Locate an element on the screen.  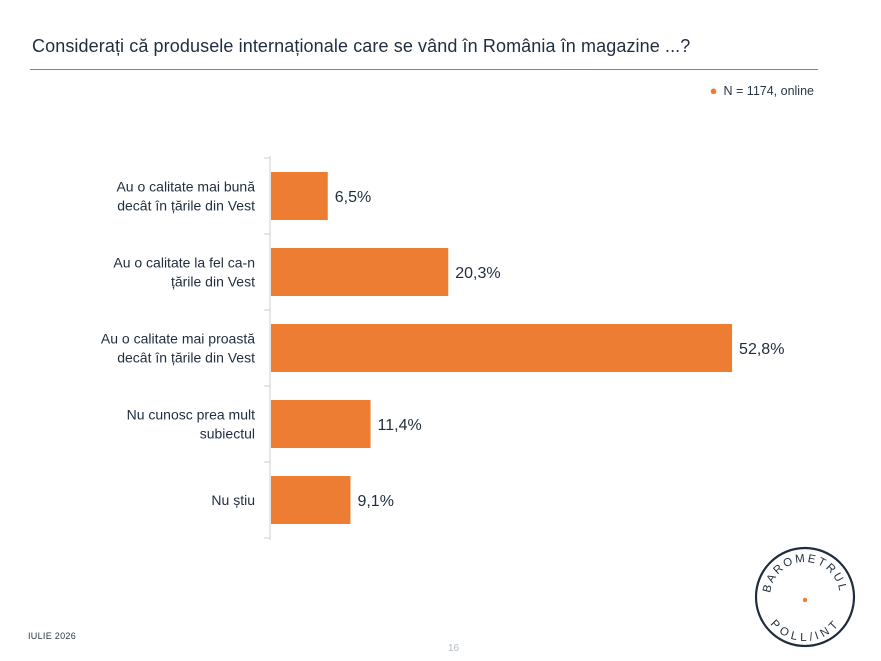
page-number: 16 is located at coordinates (454, 648).